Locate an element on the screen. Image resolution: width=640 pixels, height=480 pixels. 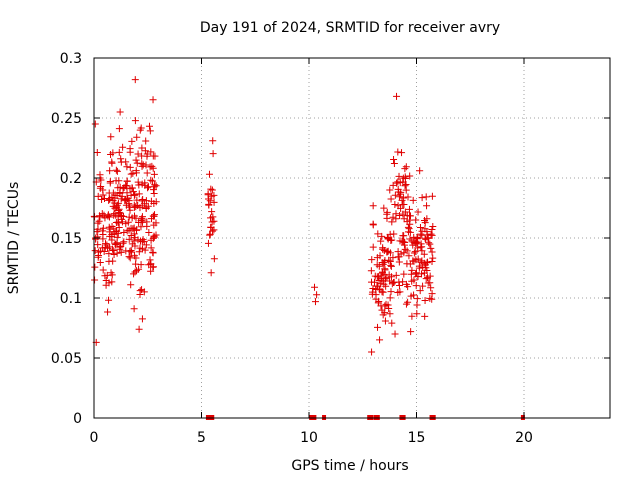
y-tick-label: 0.05 is located at coordinates (66, 359).